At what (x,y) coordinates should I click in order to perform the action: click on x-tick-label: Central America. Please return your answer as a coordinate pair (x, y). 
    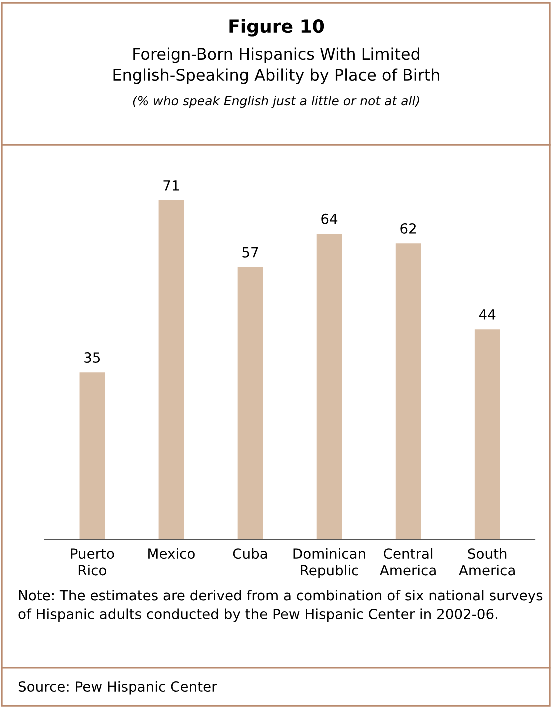
    Looking at the image, I should click on (408, 562).